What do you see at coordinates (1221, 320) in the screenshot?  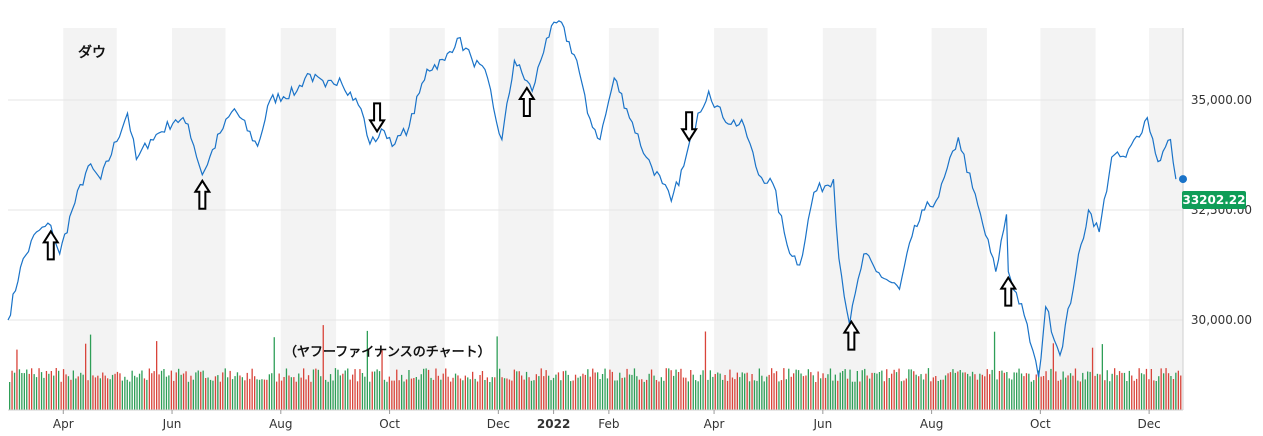 I see `y-tick-label: 30,000.00` at bounding box center [1221, 320].